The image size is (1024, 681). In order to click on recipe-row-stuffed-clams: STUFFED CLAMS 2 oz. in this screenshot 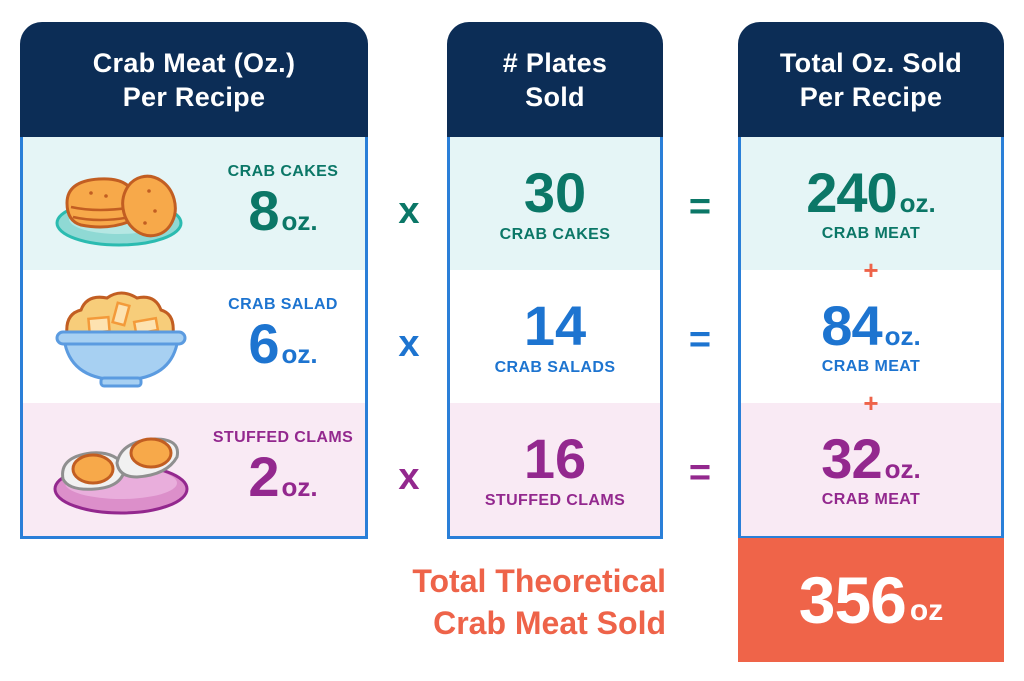, I will do `click(194, 469)`.